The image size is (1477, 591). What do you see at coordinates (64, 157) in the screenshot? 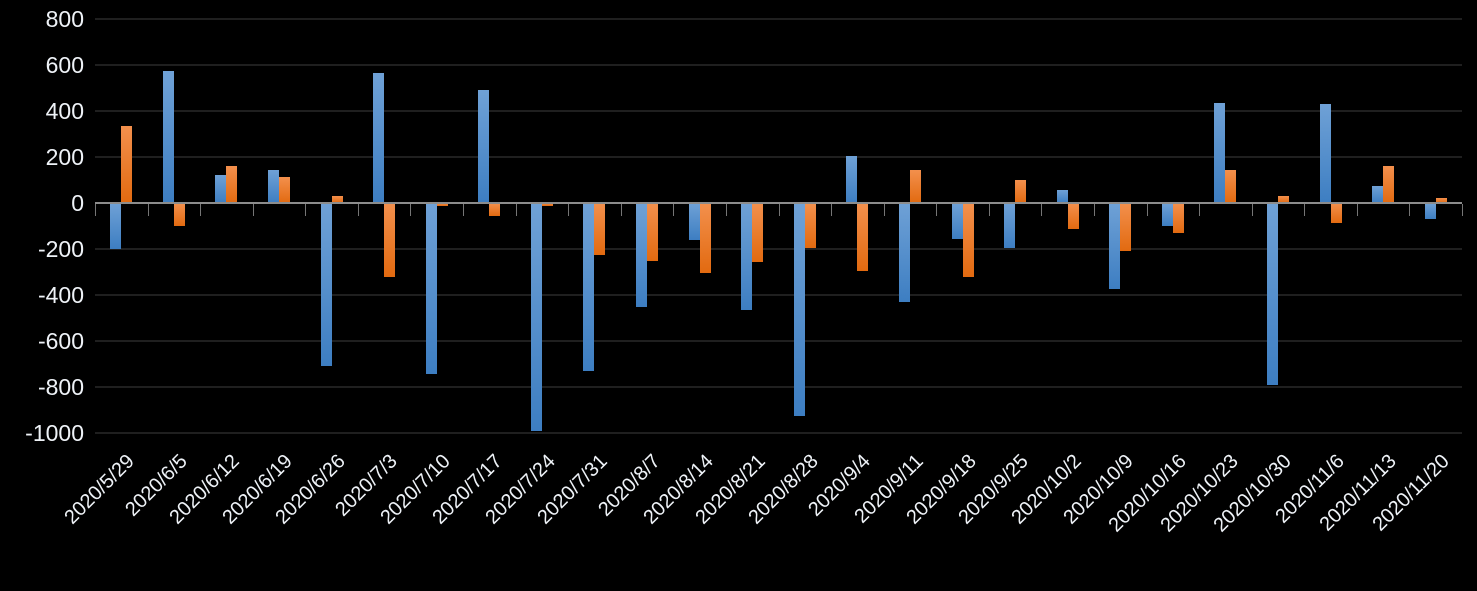
I see `y-tick-label: 200` at bounding box center [64, 157].